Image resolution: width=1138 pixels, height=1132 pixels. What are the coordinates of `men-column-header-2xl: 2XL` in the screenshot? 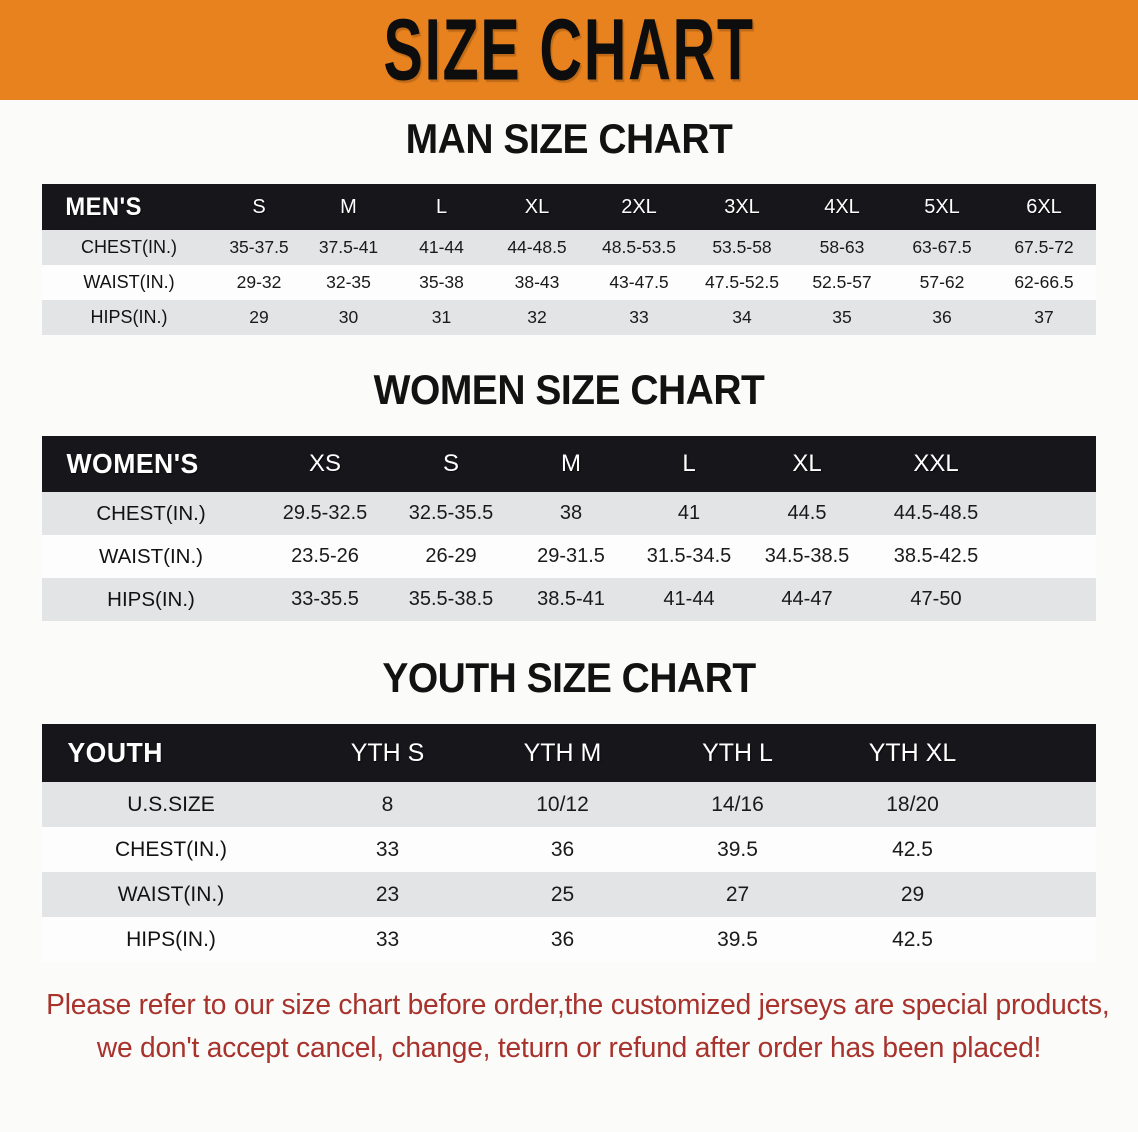 It's located at (639, 206).